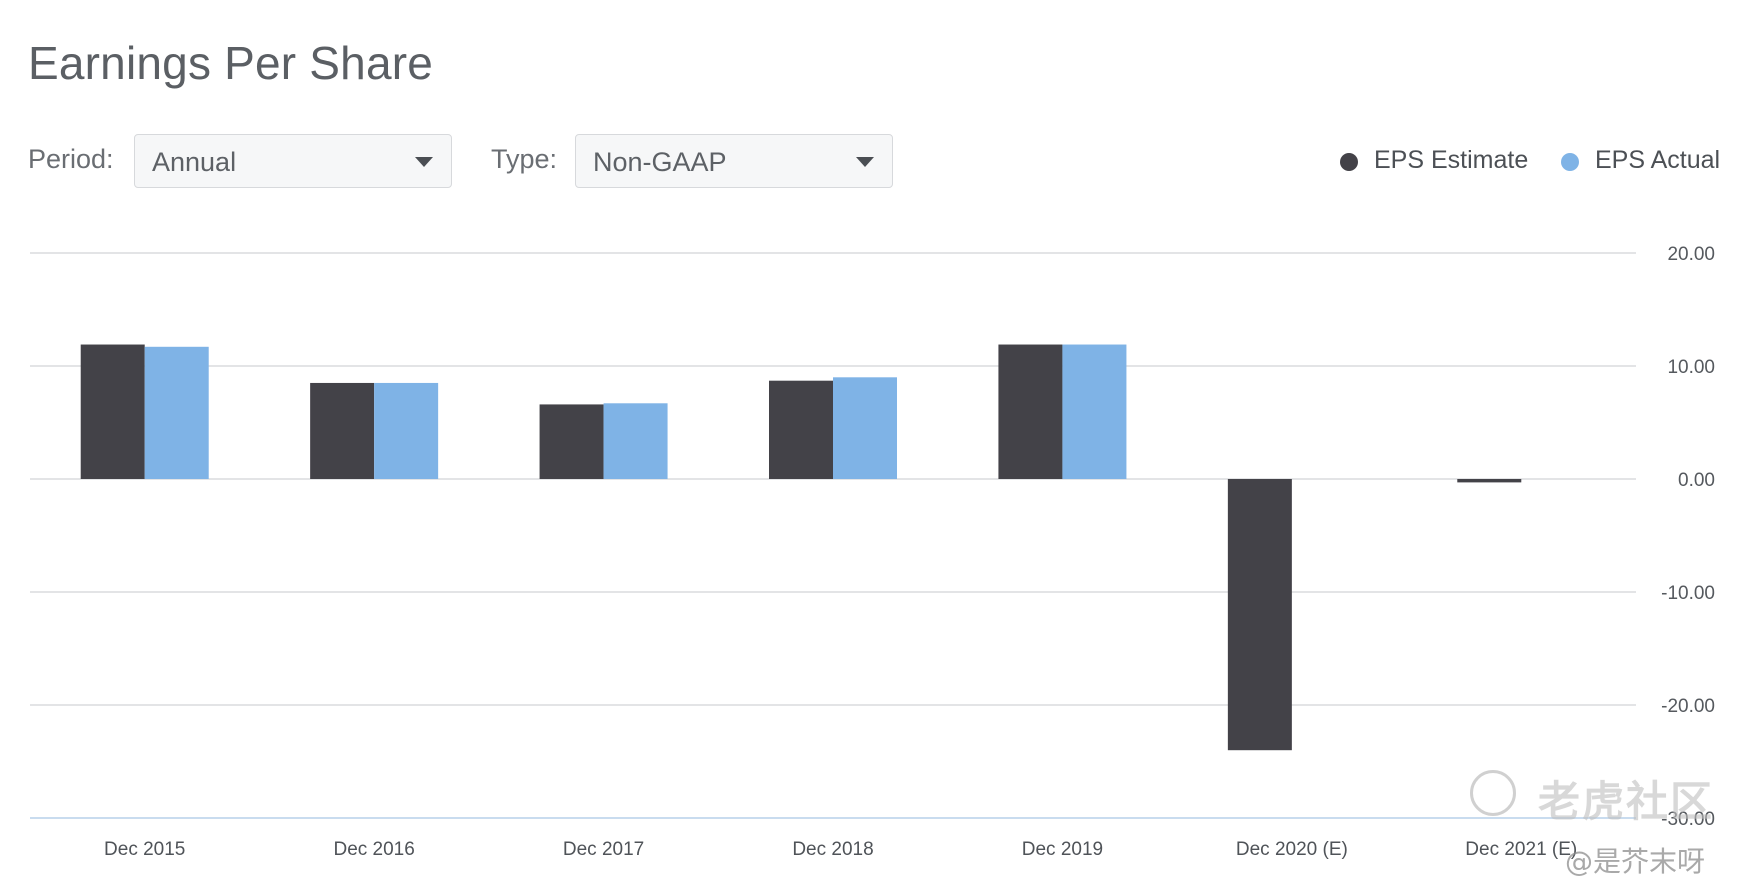 The image size is (1744, 892). What do you see at coordinates (231, 63) in the screenshot?
I see `page-title: Earnings Per Share` at bounding box center [231, 63].